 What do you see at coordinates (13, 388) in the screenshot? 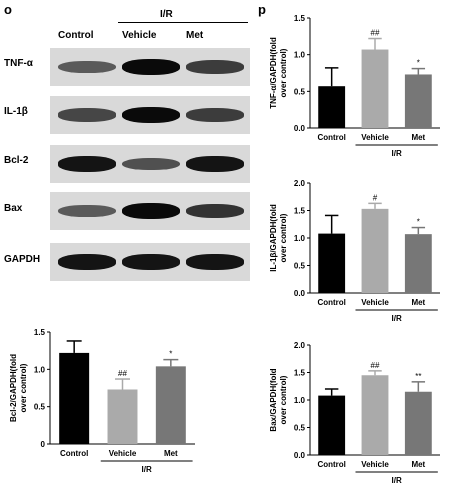
I see `y-axis-label-line: Bcl-2/GAPDH(fold` at bounding box center [13, 388].